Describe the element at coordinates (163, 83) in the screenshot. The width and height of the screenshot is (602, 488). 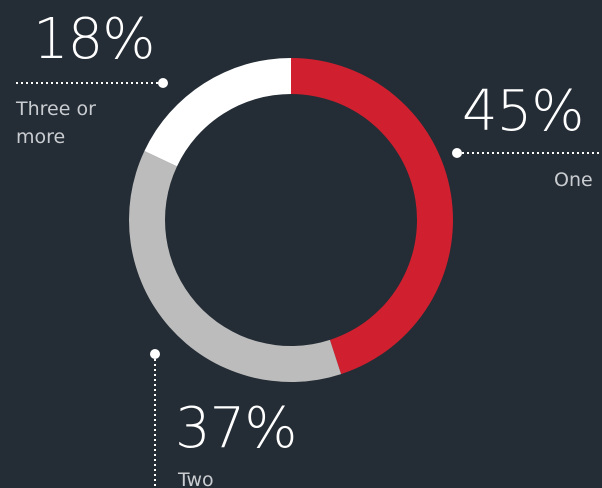
I see `leader-dot-three` at that location.